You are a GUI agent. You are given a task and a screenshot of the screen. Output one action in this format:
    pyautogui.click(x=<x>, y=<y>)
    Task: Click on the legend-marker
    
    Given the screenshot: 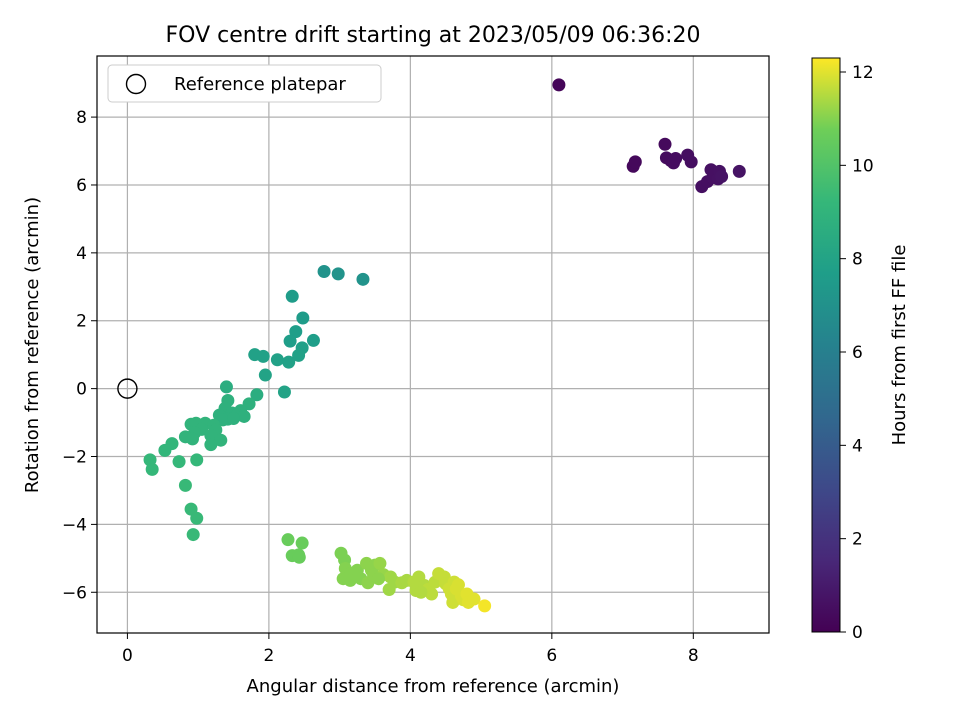 What is the action you would take?
    pyautogui.click(x=136, y=84)
    